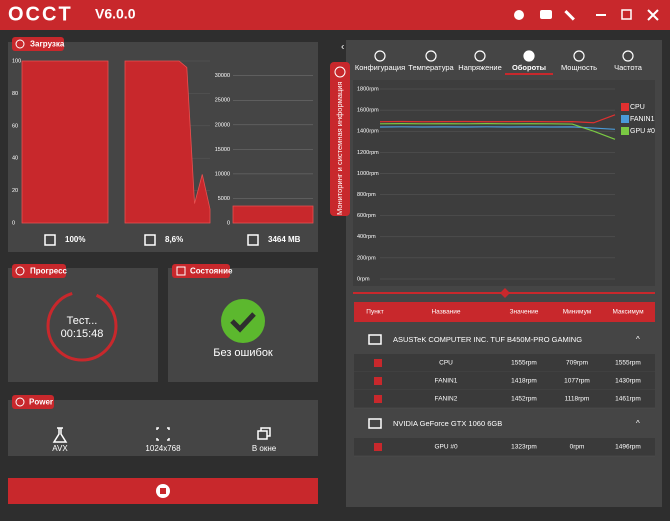 This screenshot has height=521, width=670. Describe the element at coordinates (222, 101) in the screenshot. I see `y-tick-label: 25000` at that location.